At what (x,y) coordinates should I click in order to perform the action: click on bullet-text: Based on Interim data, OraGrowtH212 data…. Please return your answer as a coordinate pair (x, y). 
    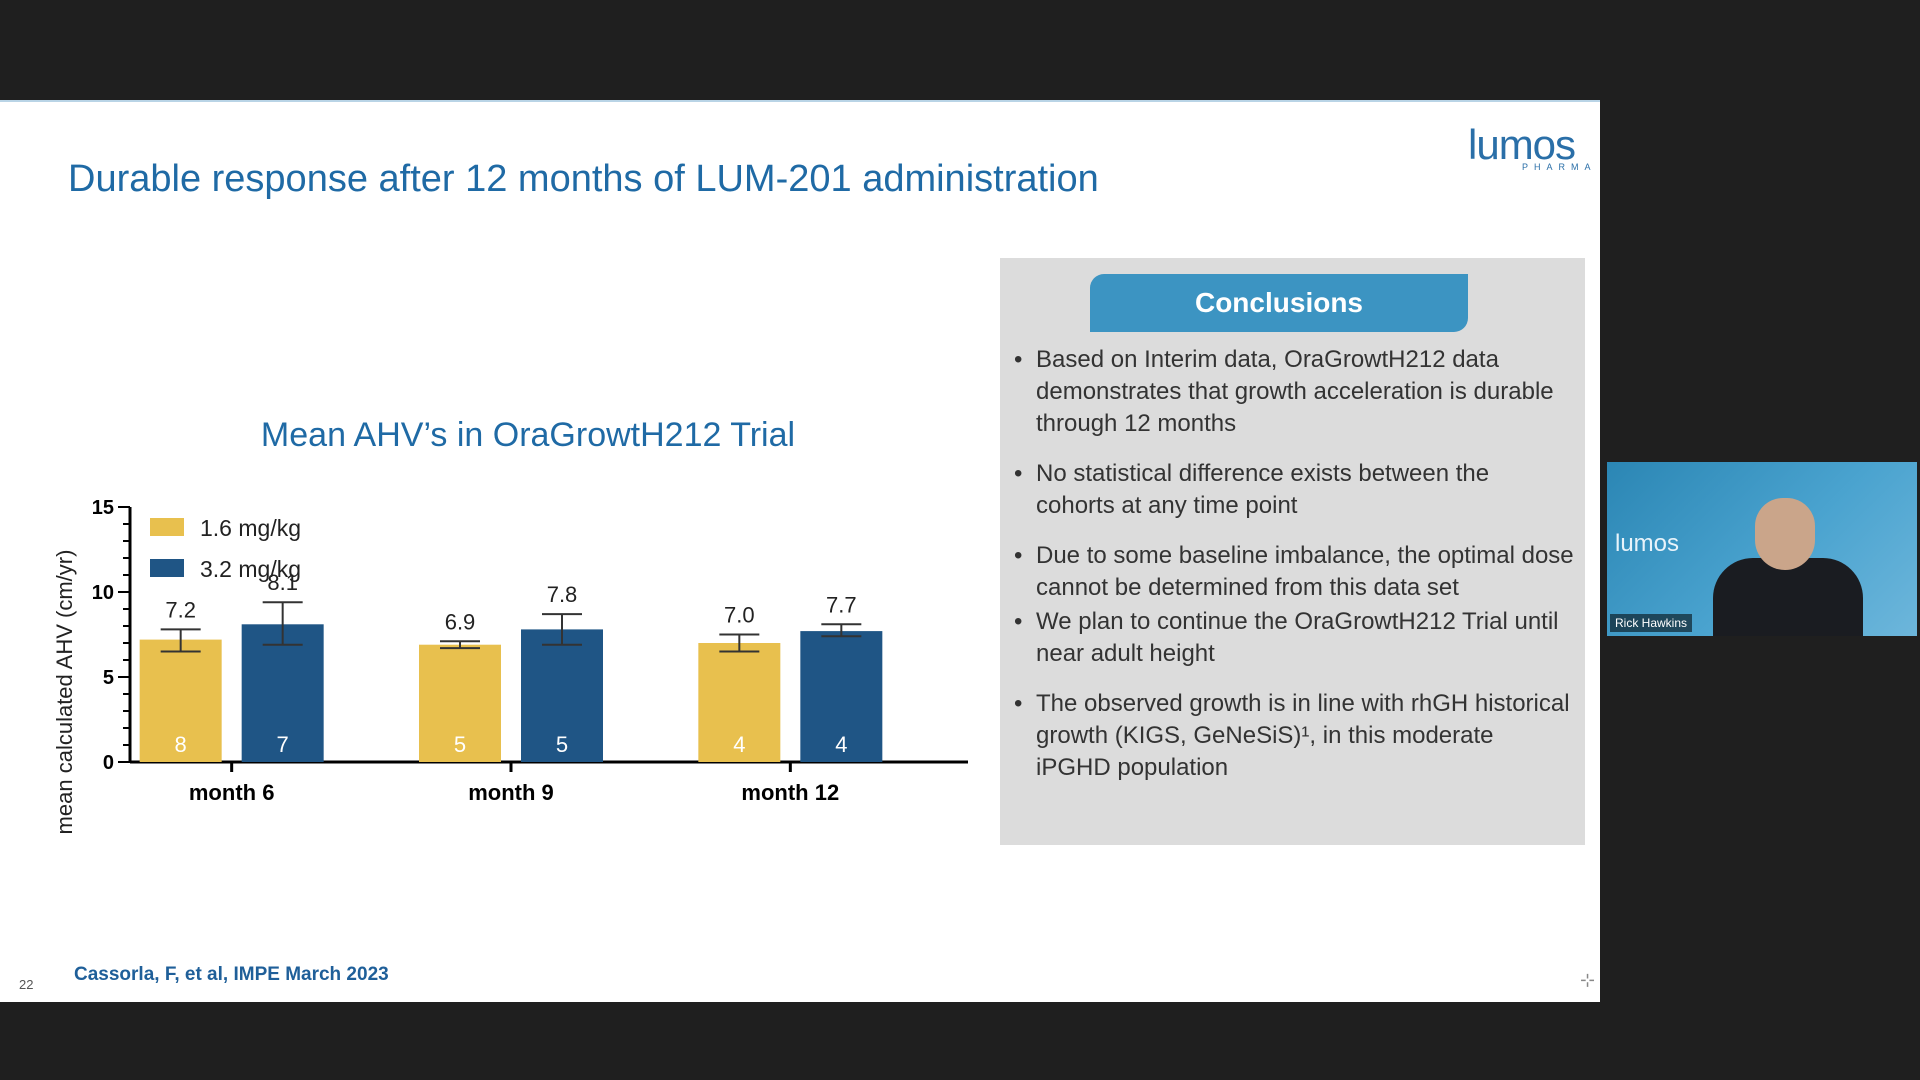
    Looking at the image, I should click on (1295, 391).